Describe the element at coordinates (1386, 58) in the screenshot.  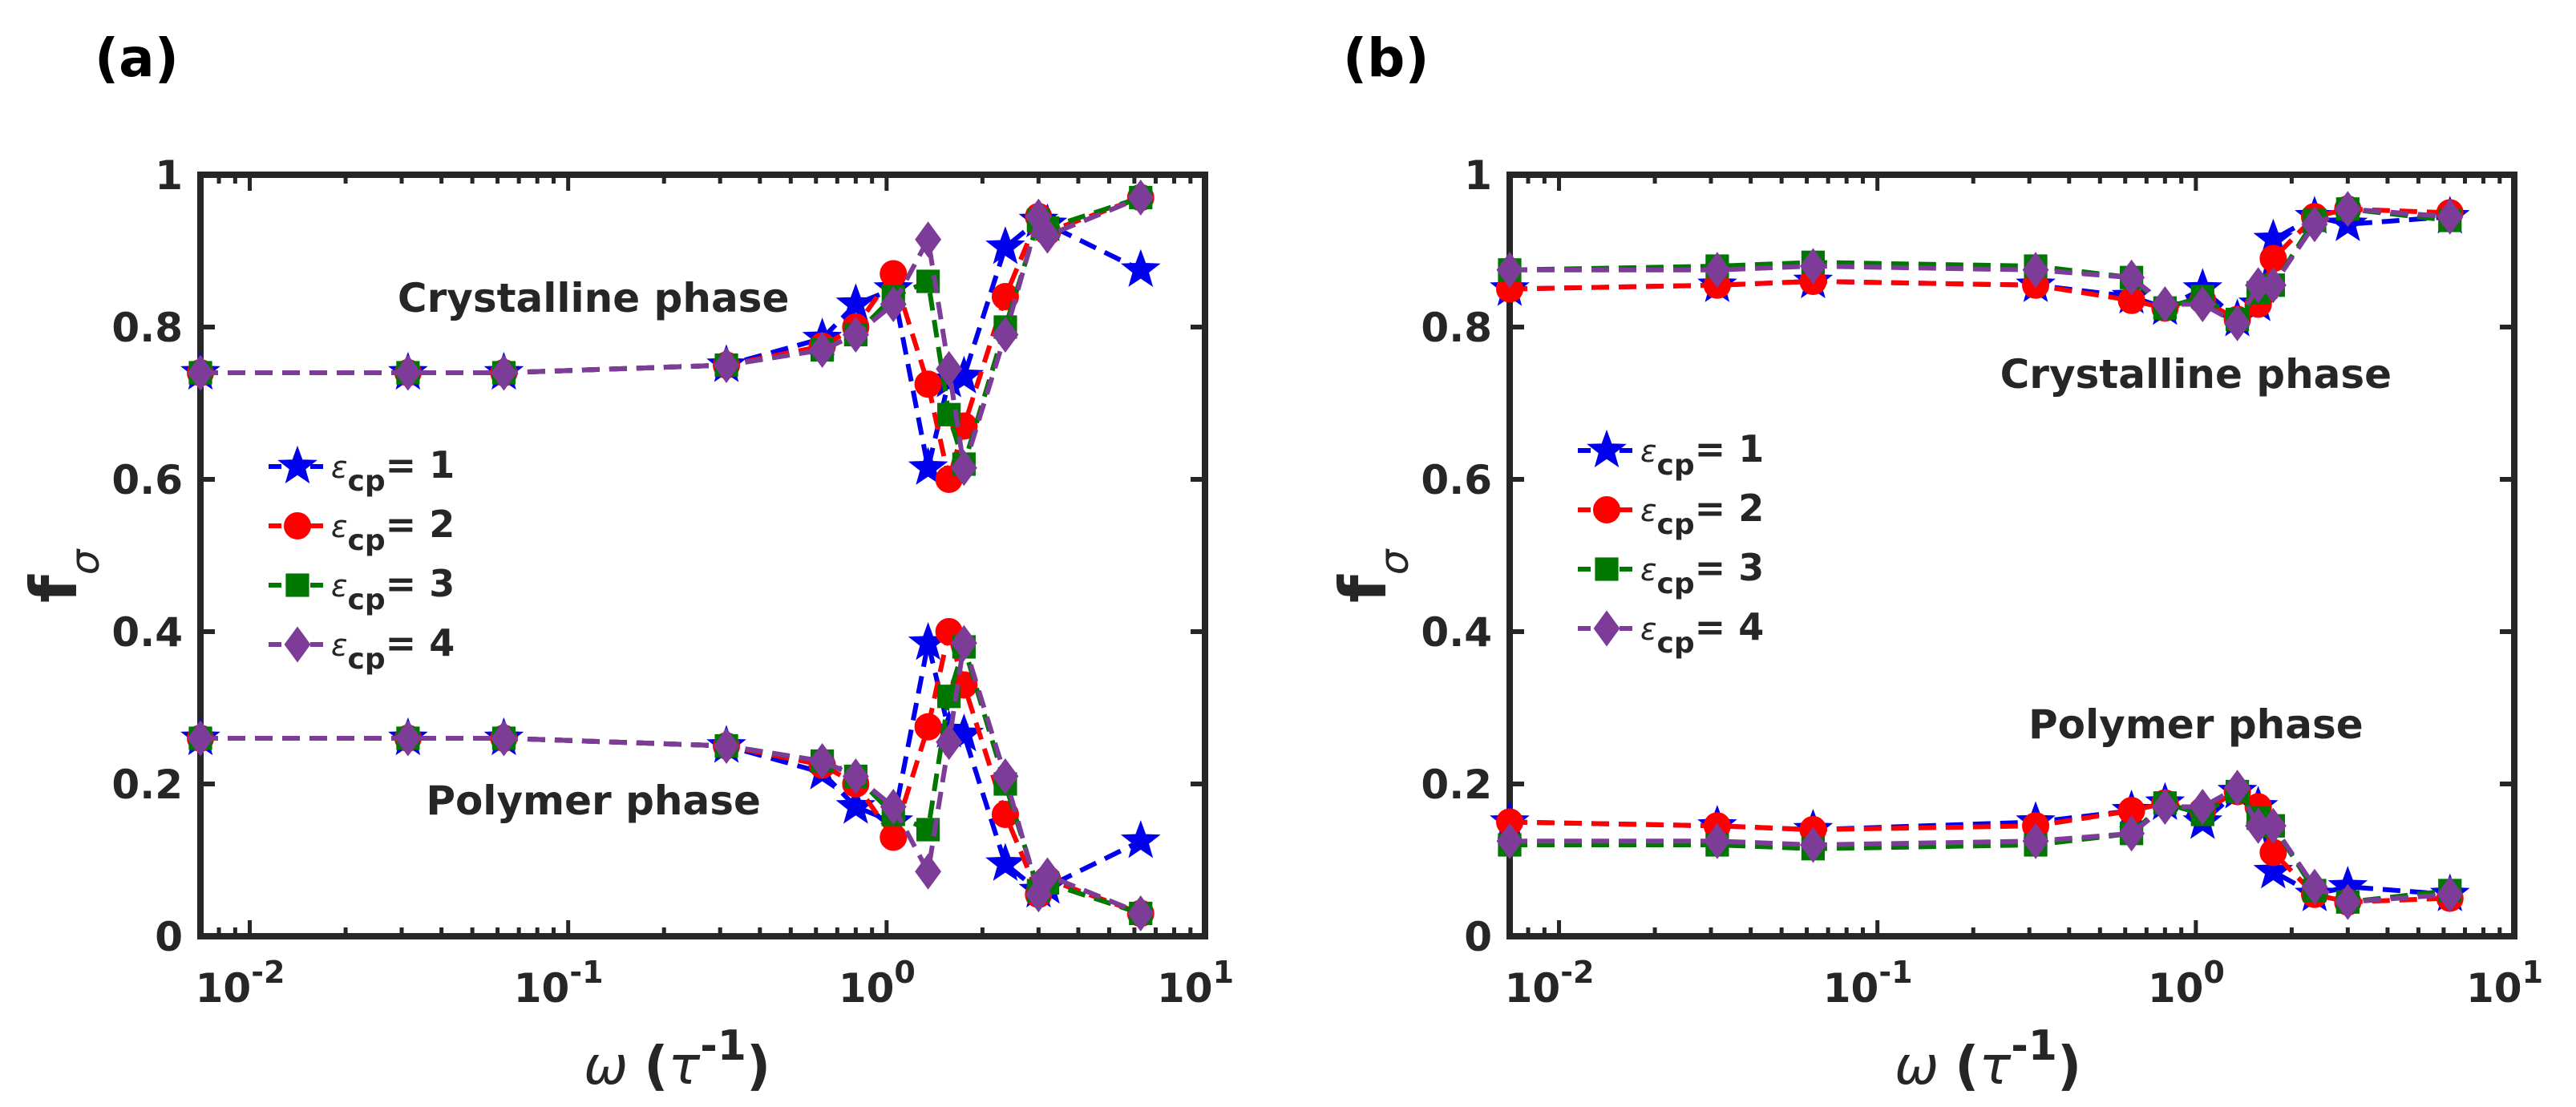
I see `panel-b-label: (b)` at that location.